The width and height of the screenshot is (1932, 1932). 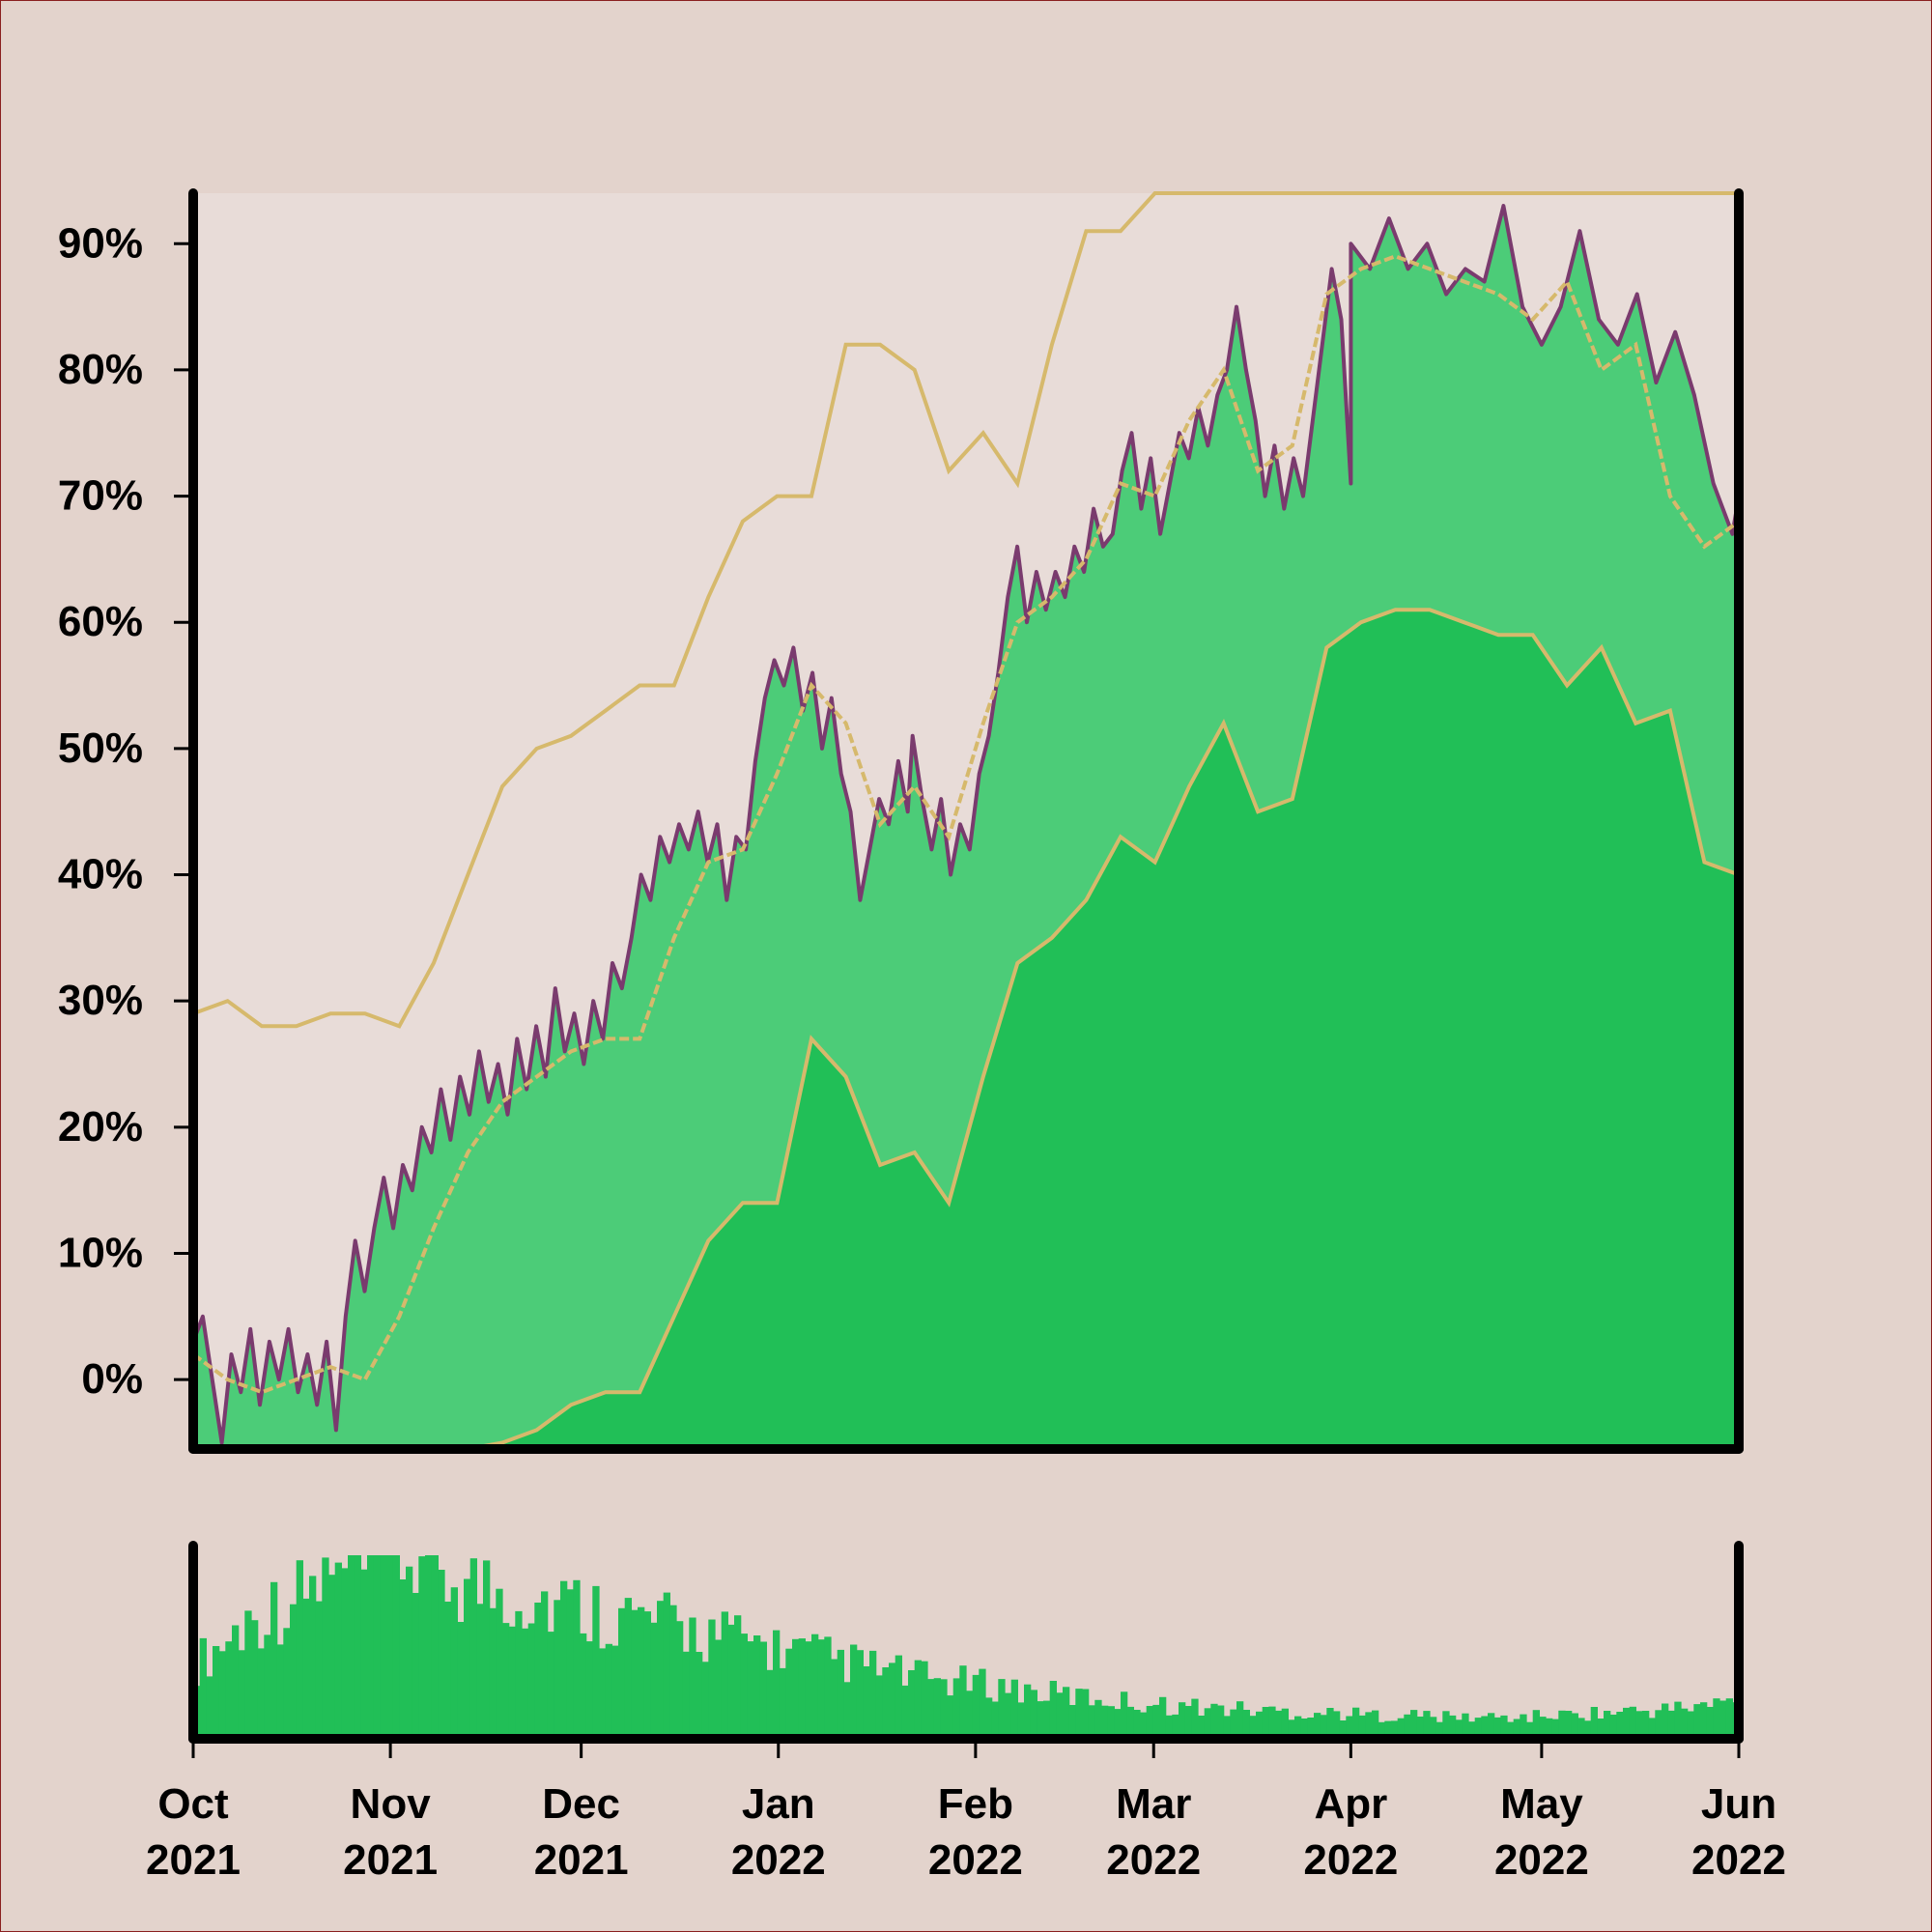 I want to click on x-tick-label-month: Oct, so click(x=193, y=1804).